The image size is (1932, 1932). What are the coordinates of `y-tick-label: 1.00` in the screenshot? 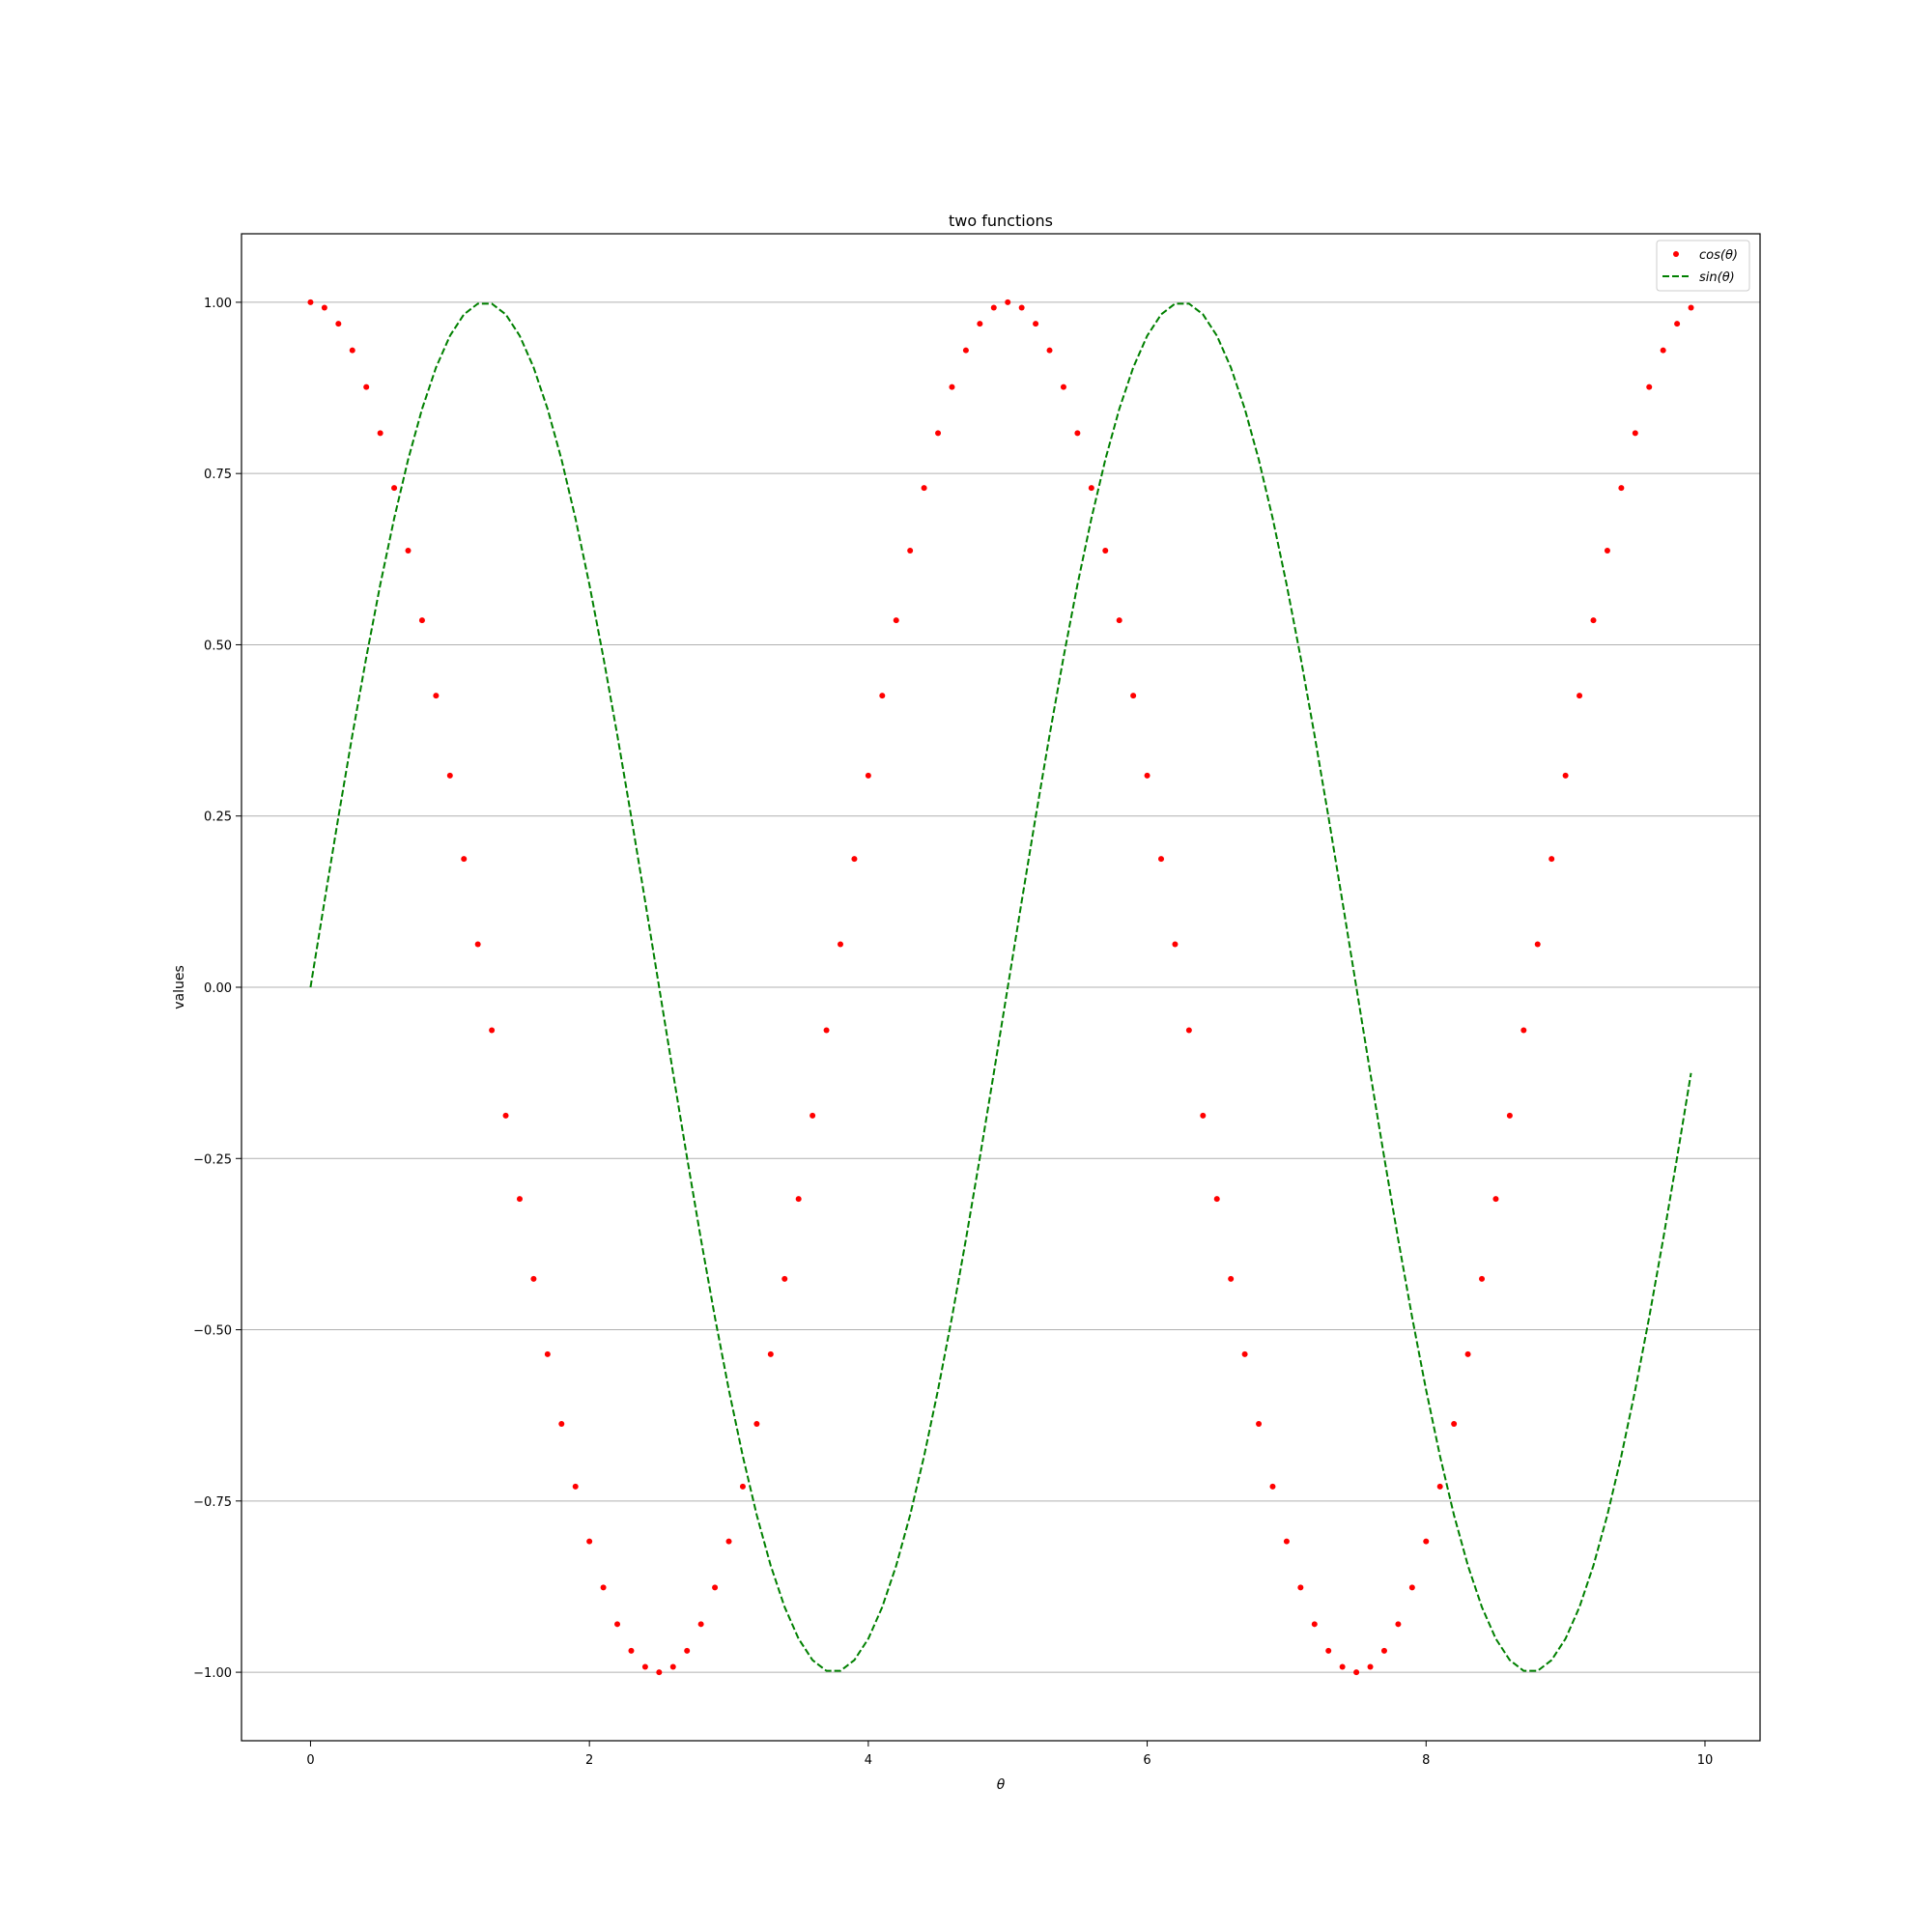 It's located at (218, 304).